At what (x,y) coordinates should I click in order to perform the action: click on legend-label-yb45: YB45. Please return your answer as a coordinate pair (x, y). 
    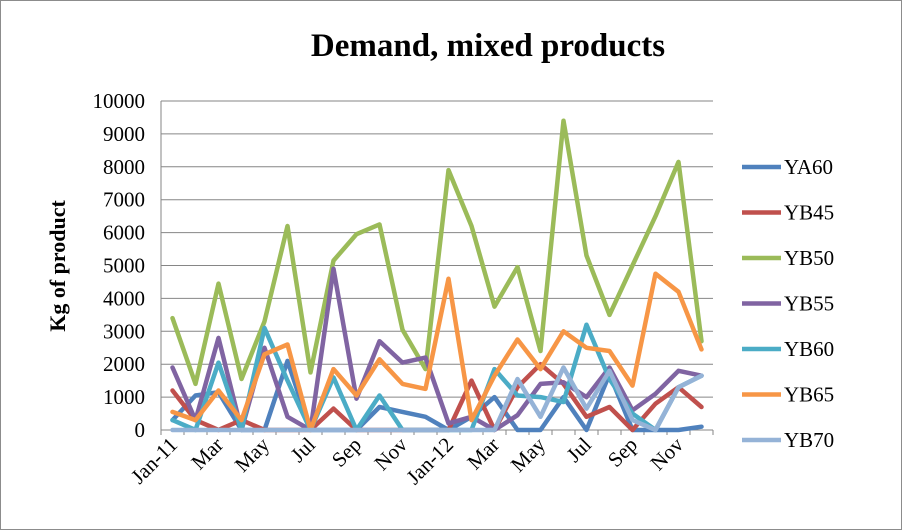
    Looking at the image, I should click on (809, 213).